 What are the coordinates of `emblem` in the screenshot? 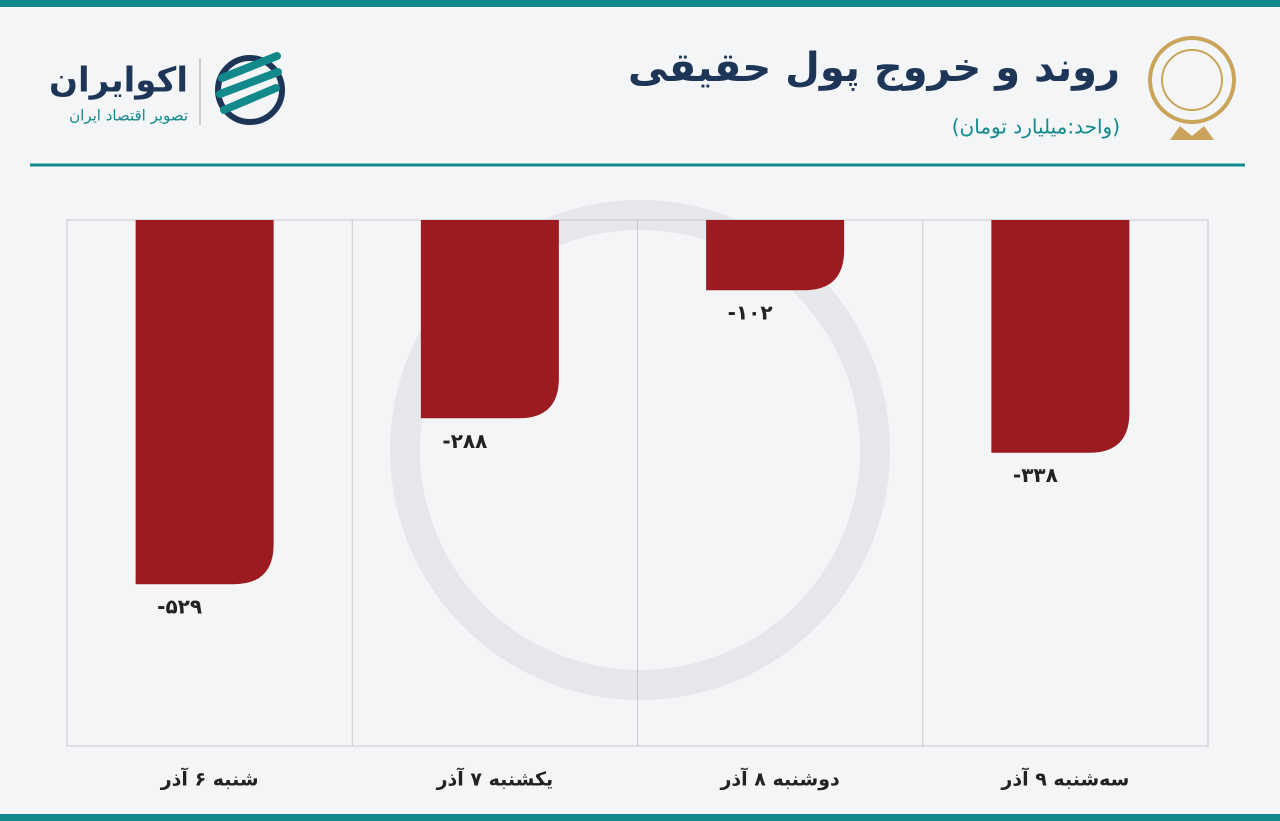 It's located at (1192, 88).